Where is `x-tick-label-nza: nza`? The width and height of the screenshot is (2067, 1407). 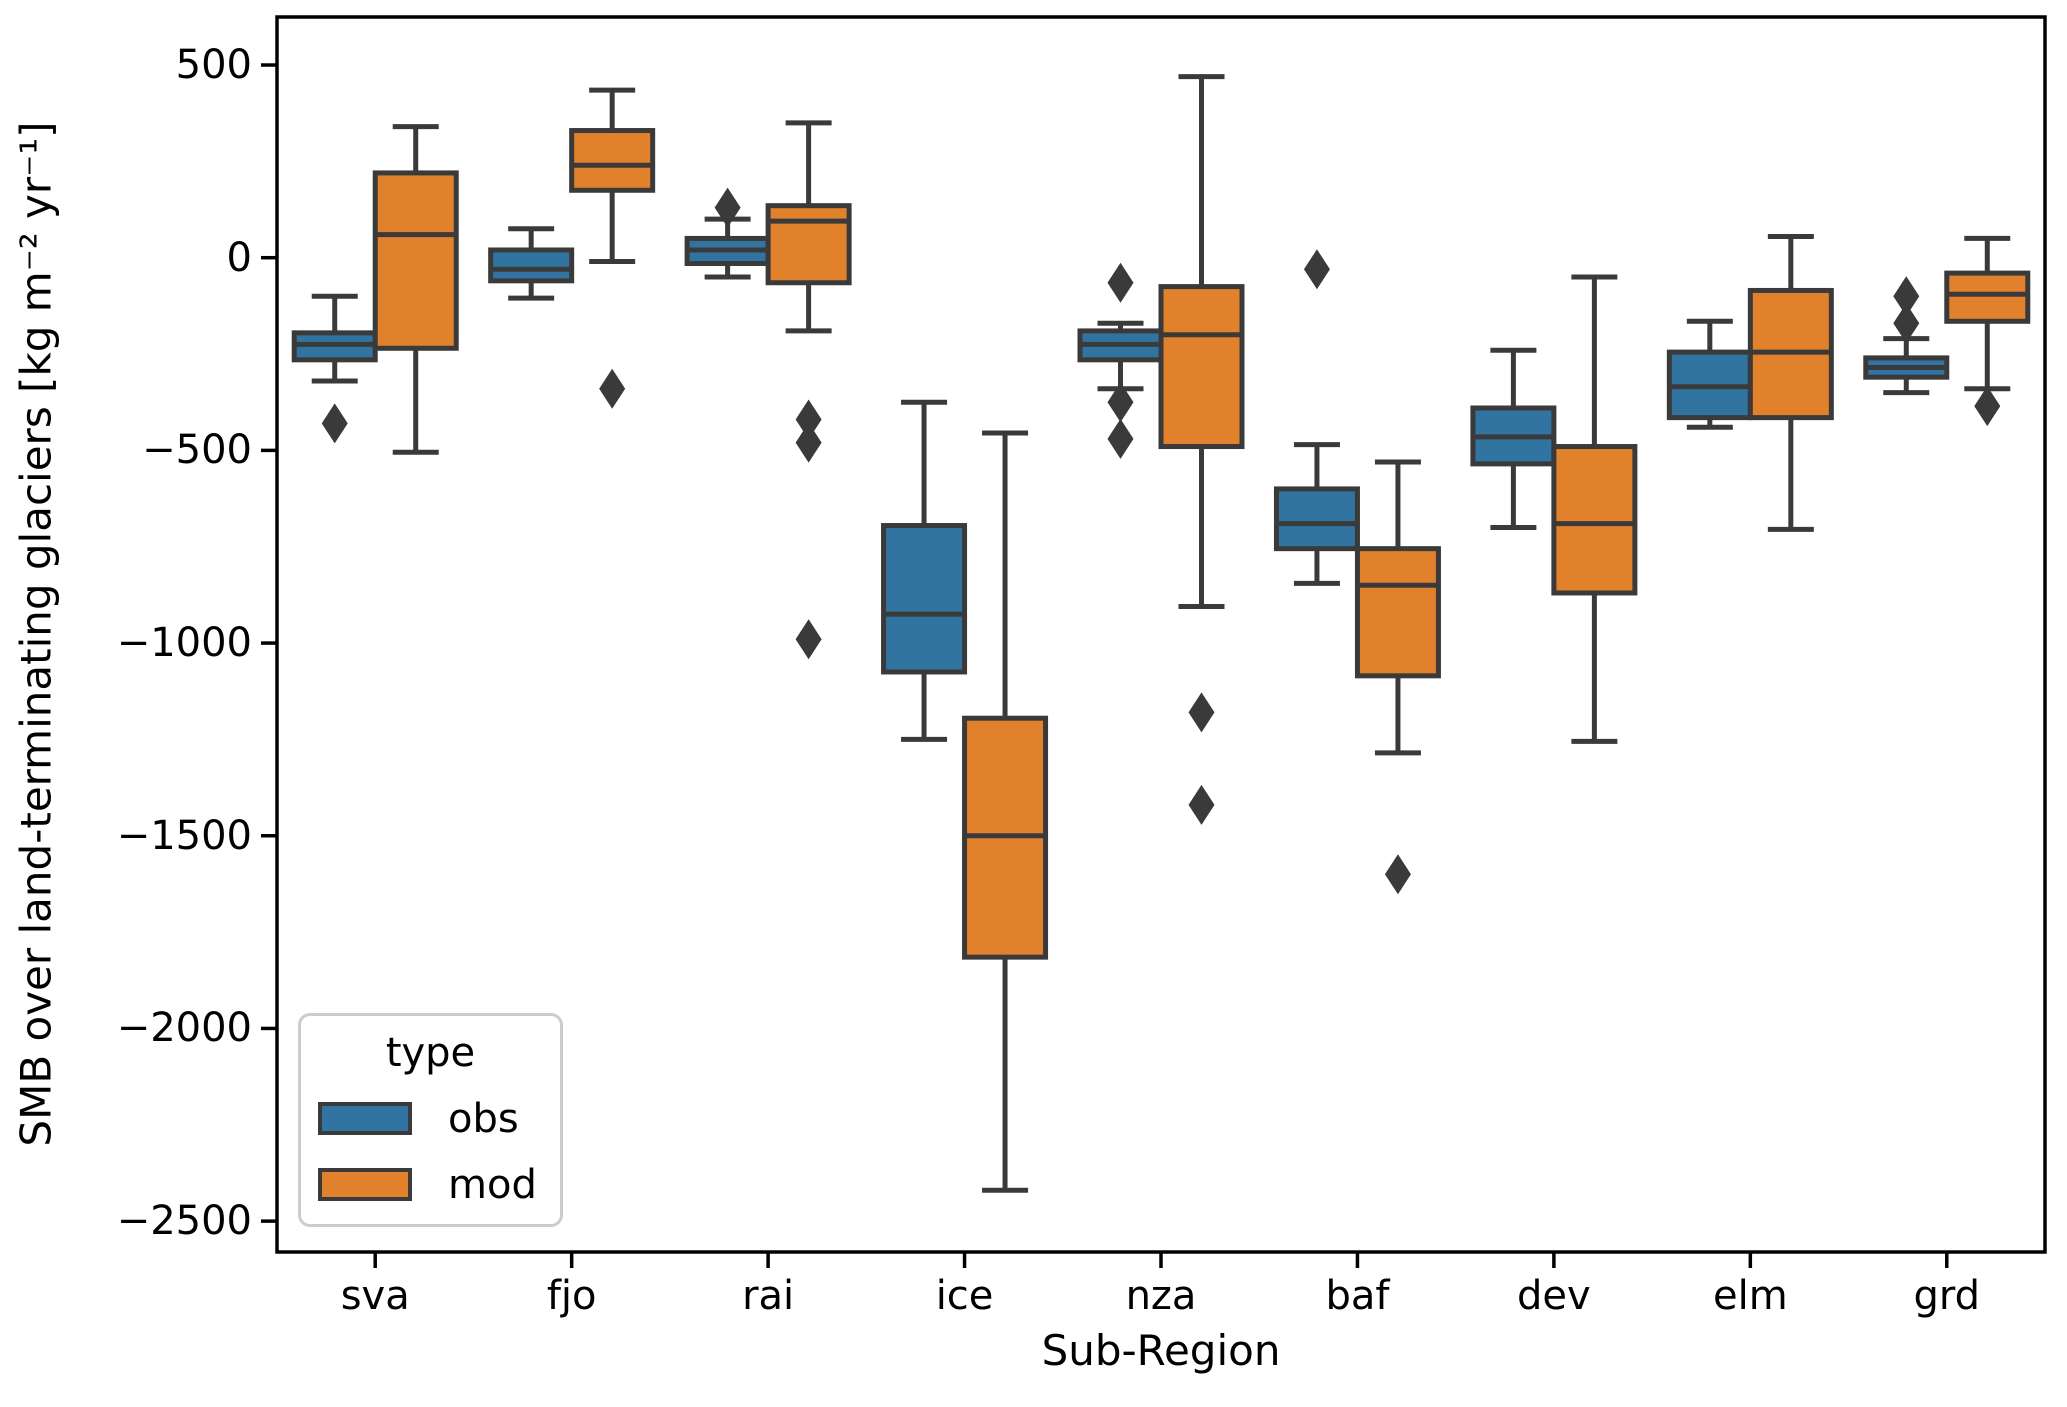 x-tick-label-nza: nza is located at coordinates (1161, 1296).